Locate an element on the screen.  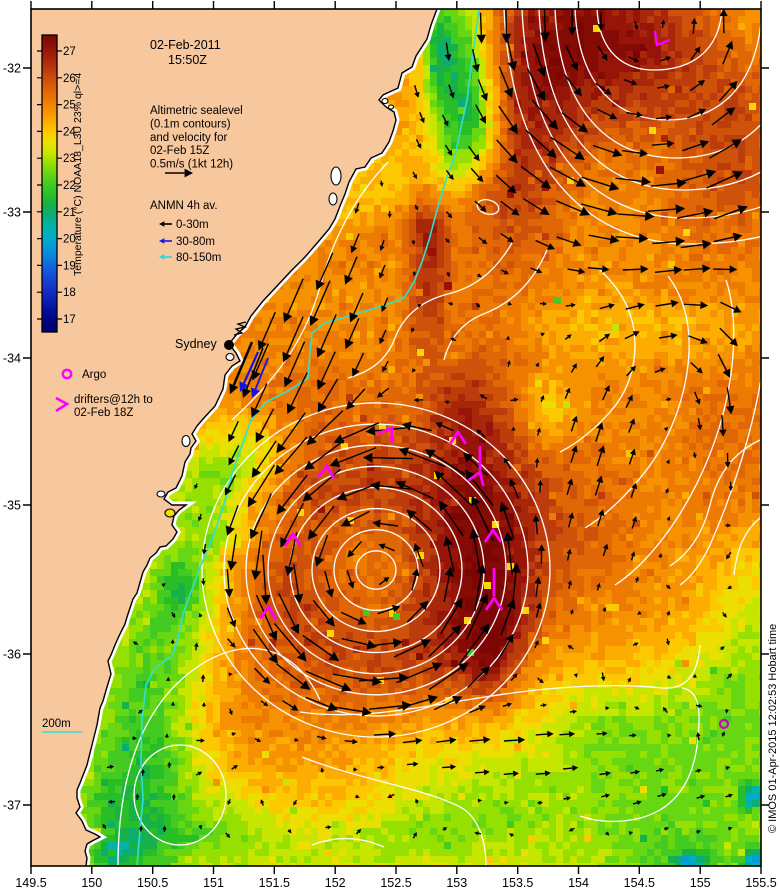
svg-text: -36 is located at coordinates (12, 655).